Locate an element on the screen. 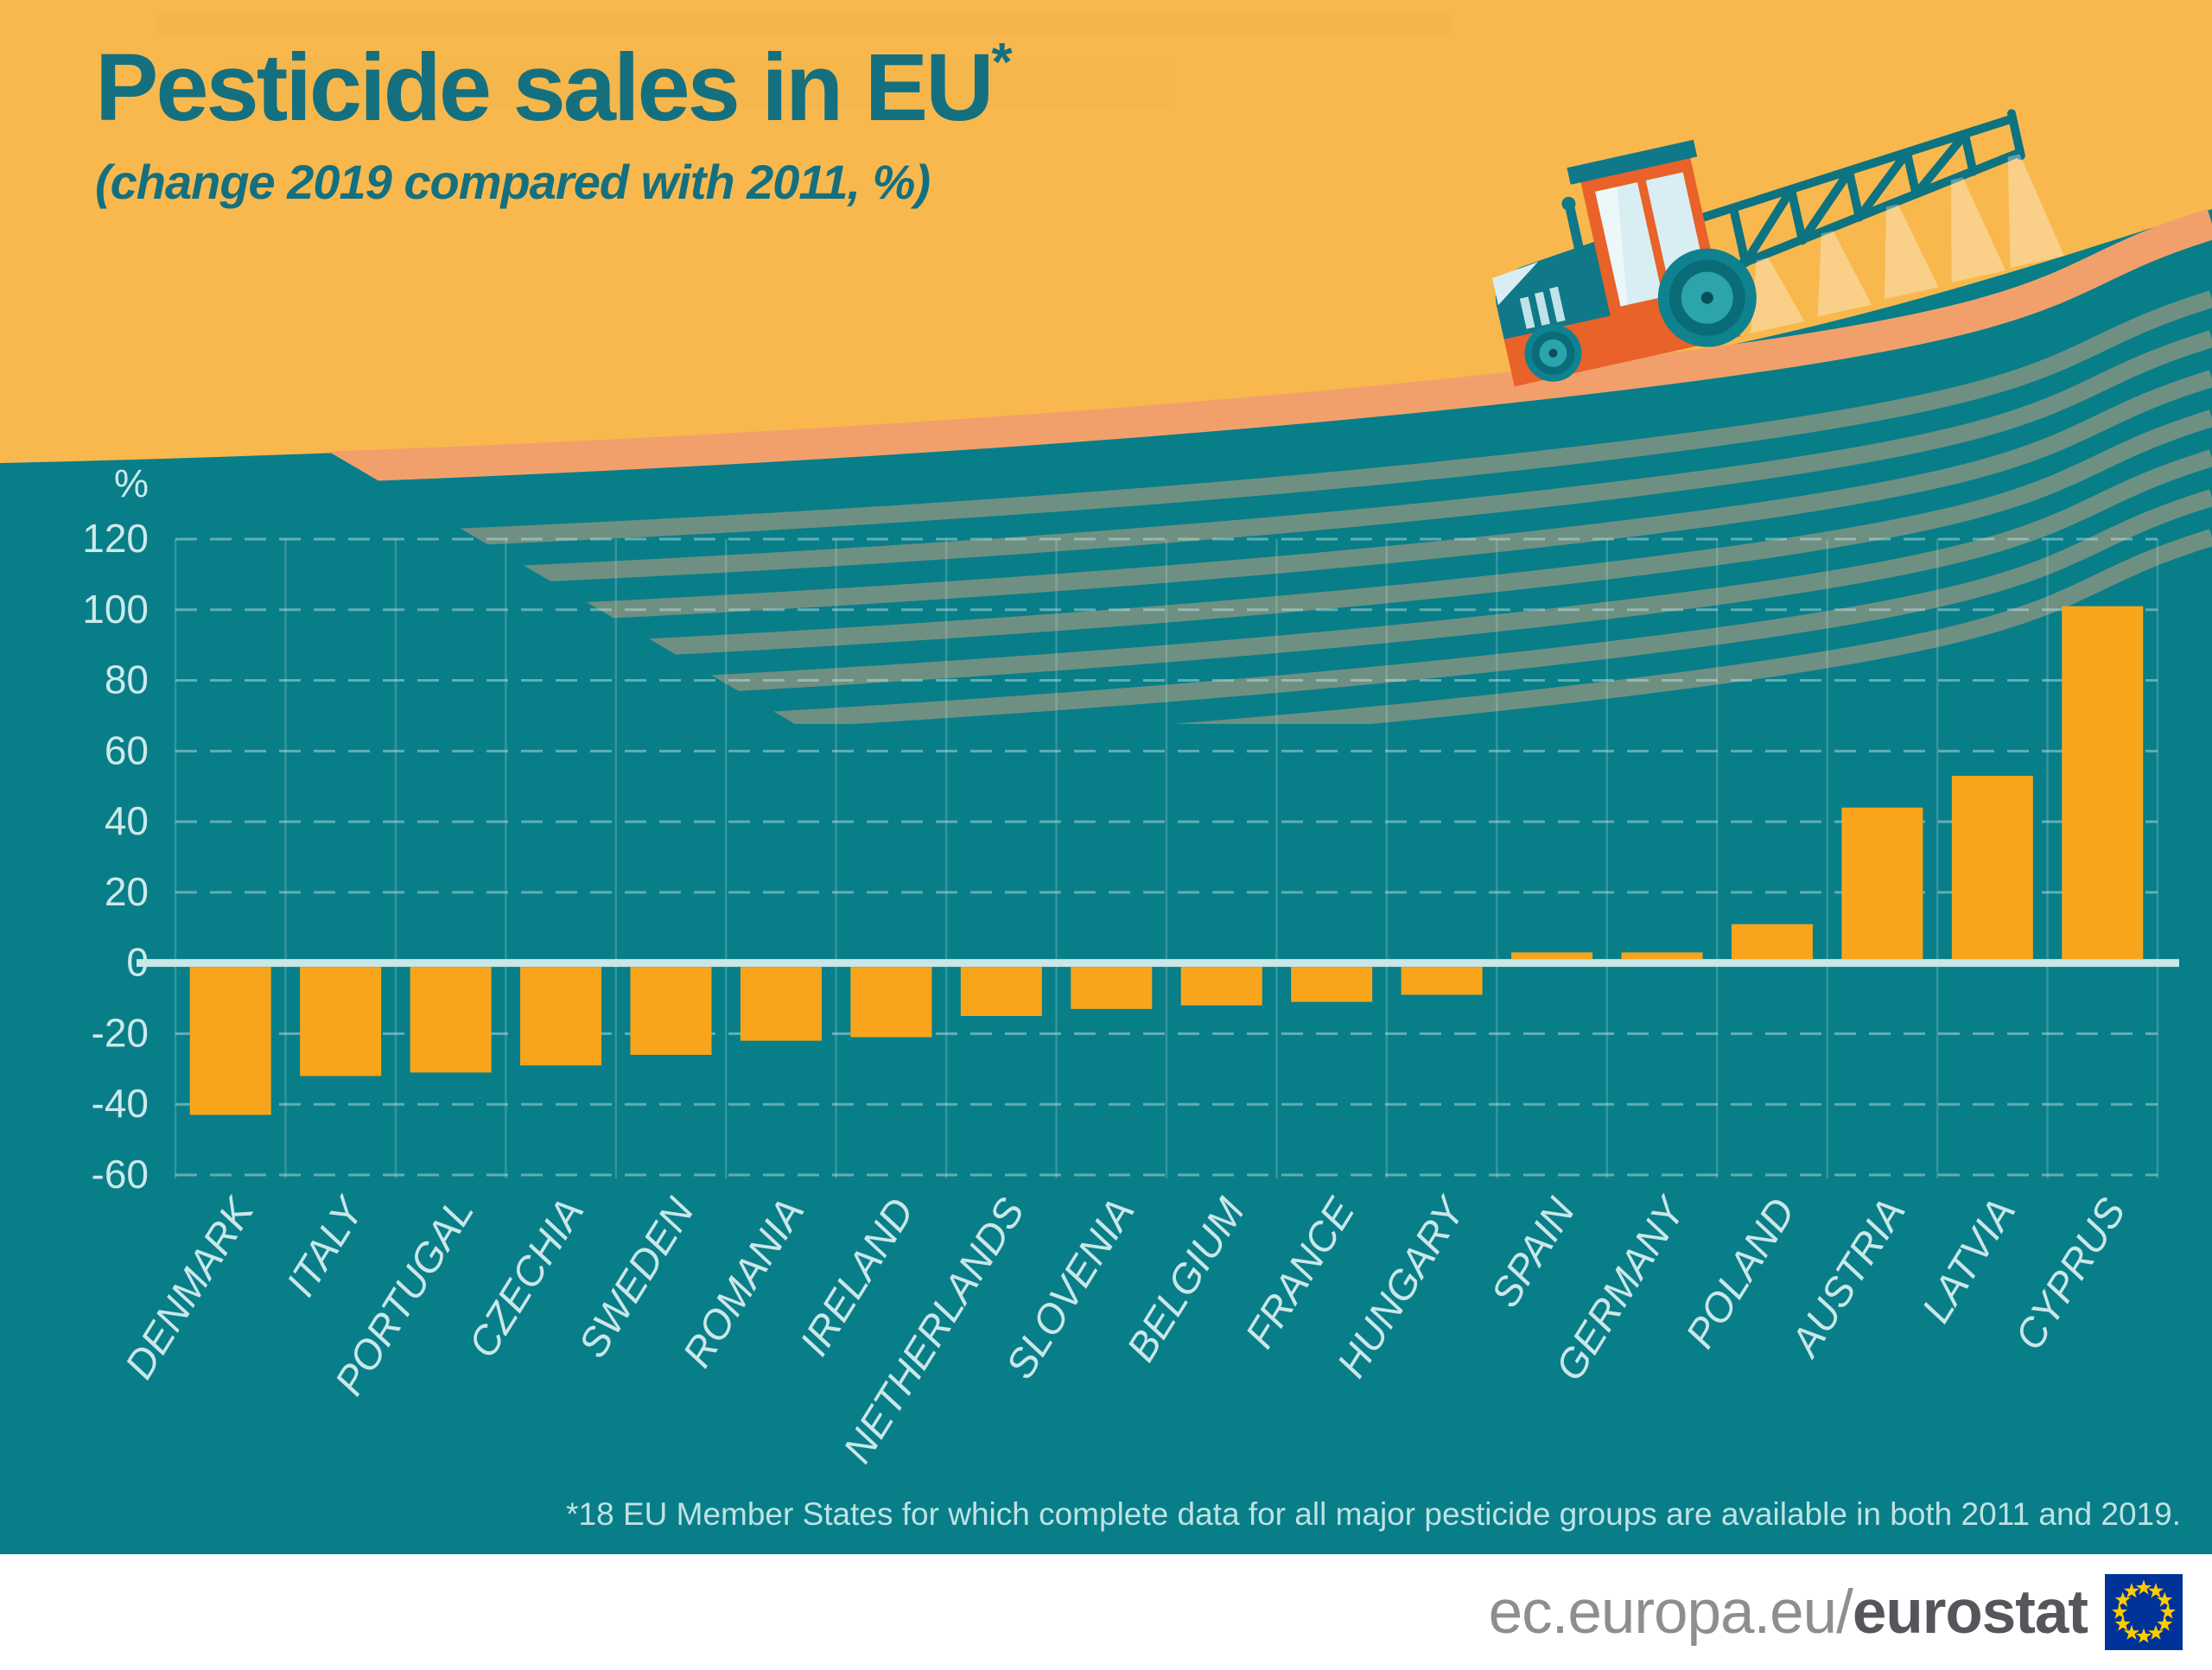  cab-roof is located at coordinates (1632, 162).